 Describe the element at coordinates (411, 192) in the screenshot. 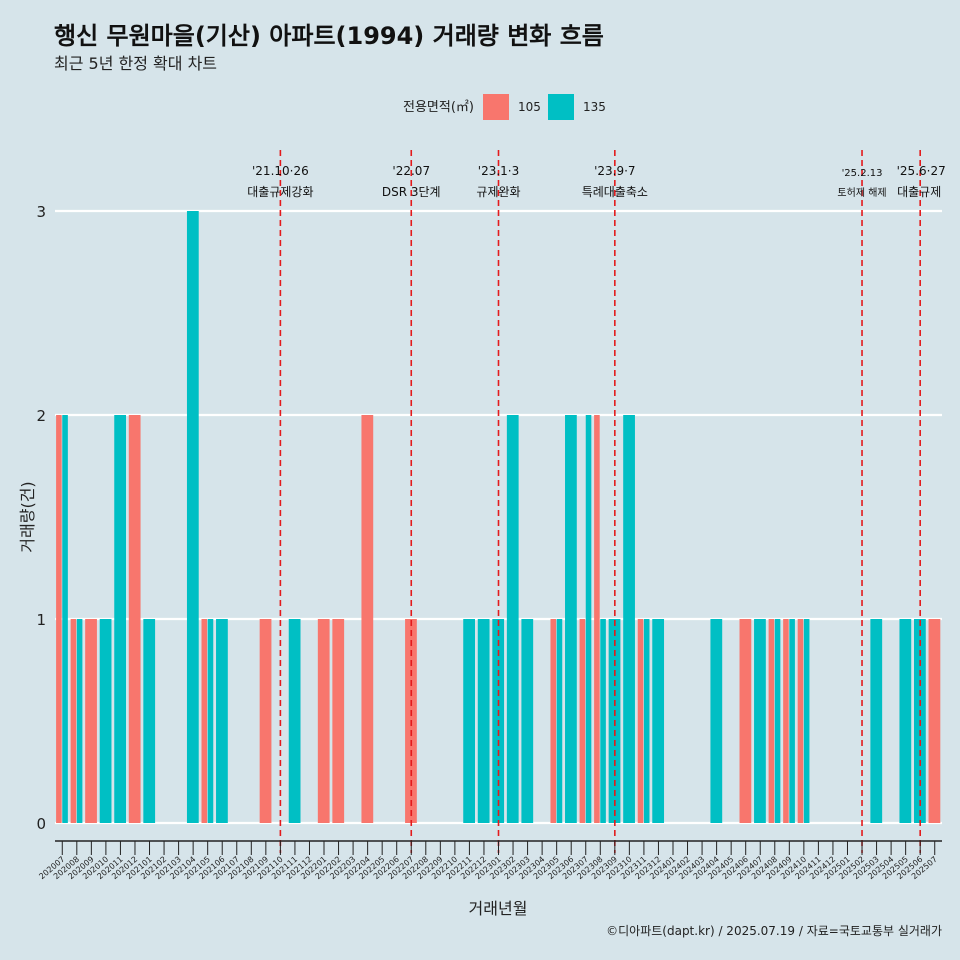

I see `annotation-label-202207: DSR 3단계` at that location.